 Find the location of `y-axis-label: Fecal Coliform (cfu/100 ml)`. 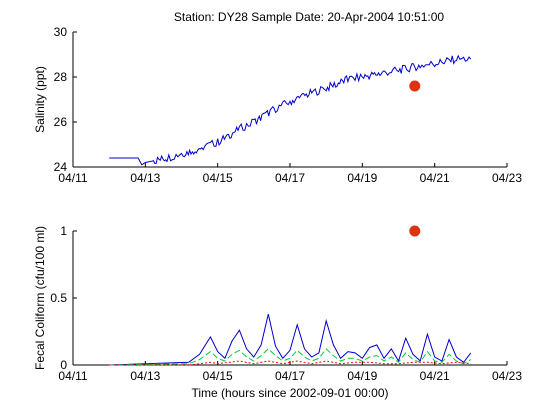

y-axis-label: Fecal Coliform (cfu/100 ml) is located at coordinates (40, 298).